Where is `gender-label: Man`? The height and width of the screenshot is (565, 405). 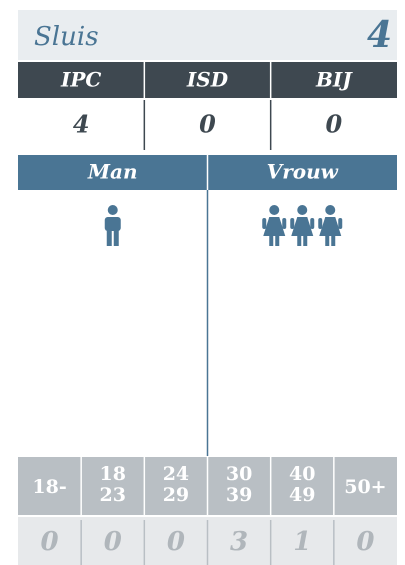
gender-label: Man is located at coordinates (112, 172).